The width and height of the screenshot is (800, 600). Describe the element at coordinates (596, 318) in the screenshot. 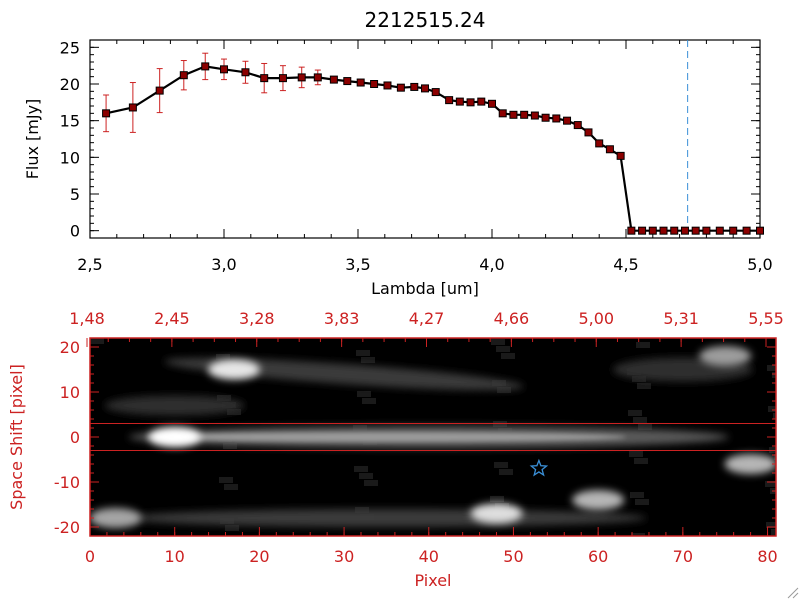

I see `image-top-tick-label: 5,00` at that location.